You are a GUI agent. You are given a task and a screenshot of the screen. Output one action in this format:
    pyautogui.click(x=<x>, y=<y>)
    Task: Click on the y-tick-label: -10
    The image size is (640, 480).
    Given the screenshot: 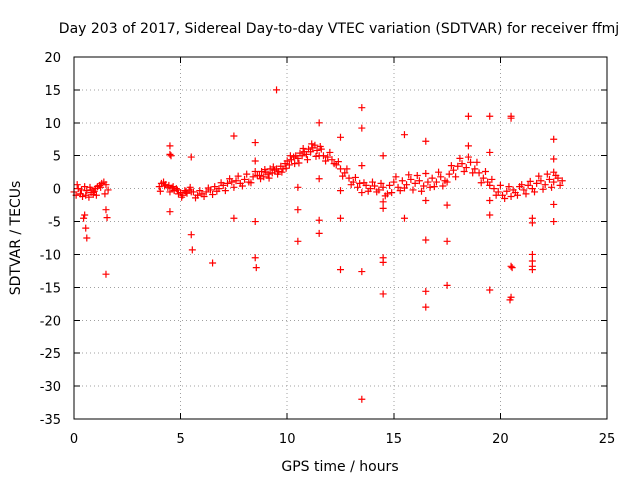 What is the action you would take?
    pyautogui.click(x=50, y=255)
    